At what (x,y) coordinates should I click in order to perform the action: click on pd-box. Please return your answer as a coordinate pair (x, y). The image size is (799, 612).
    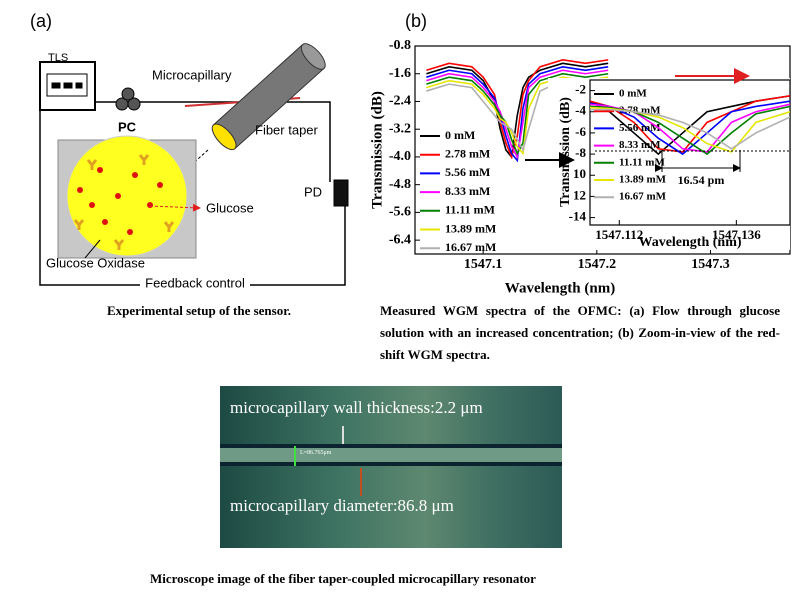
    Looking at the image, I should click on (341, 193).